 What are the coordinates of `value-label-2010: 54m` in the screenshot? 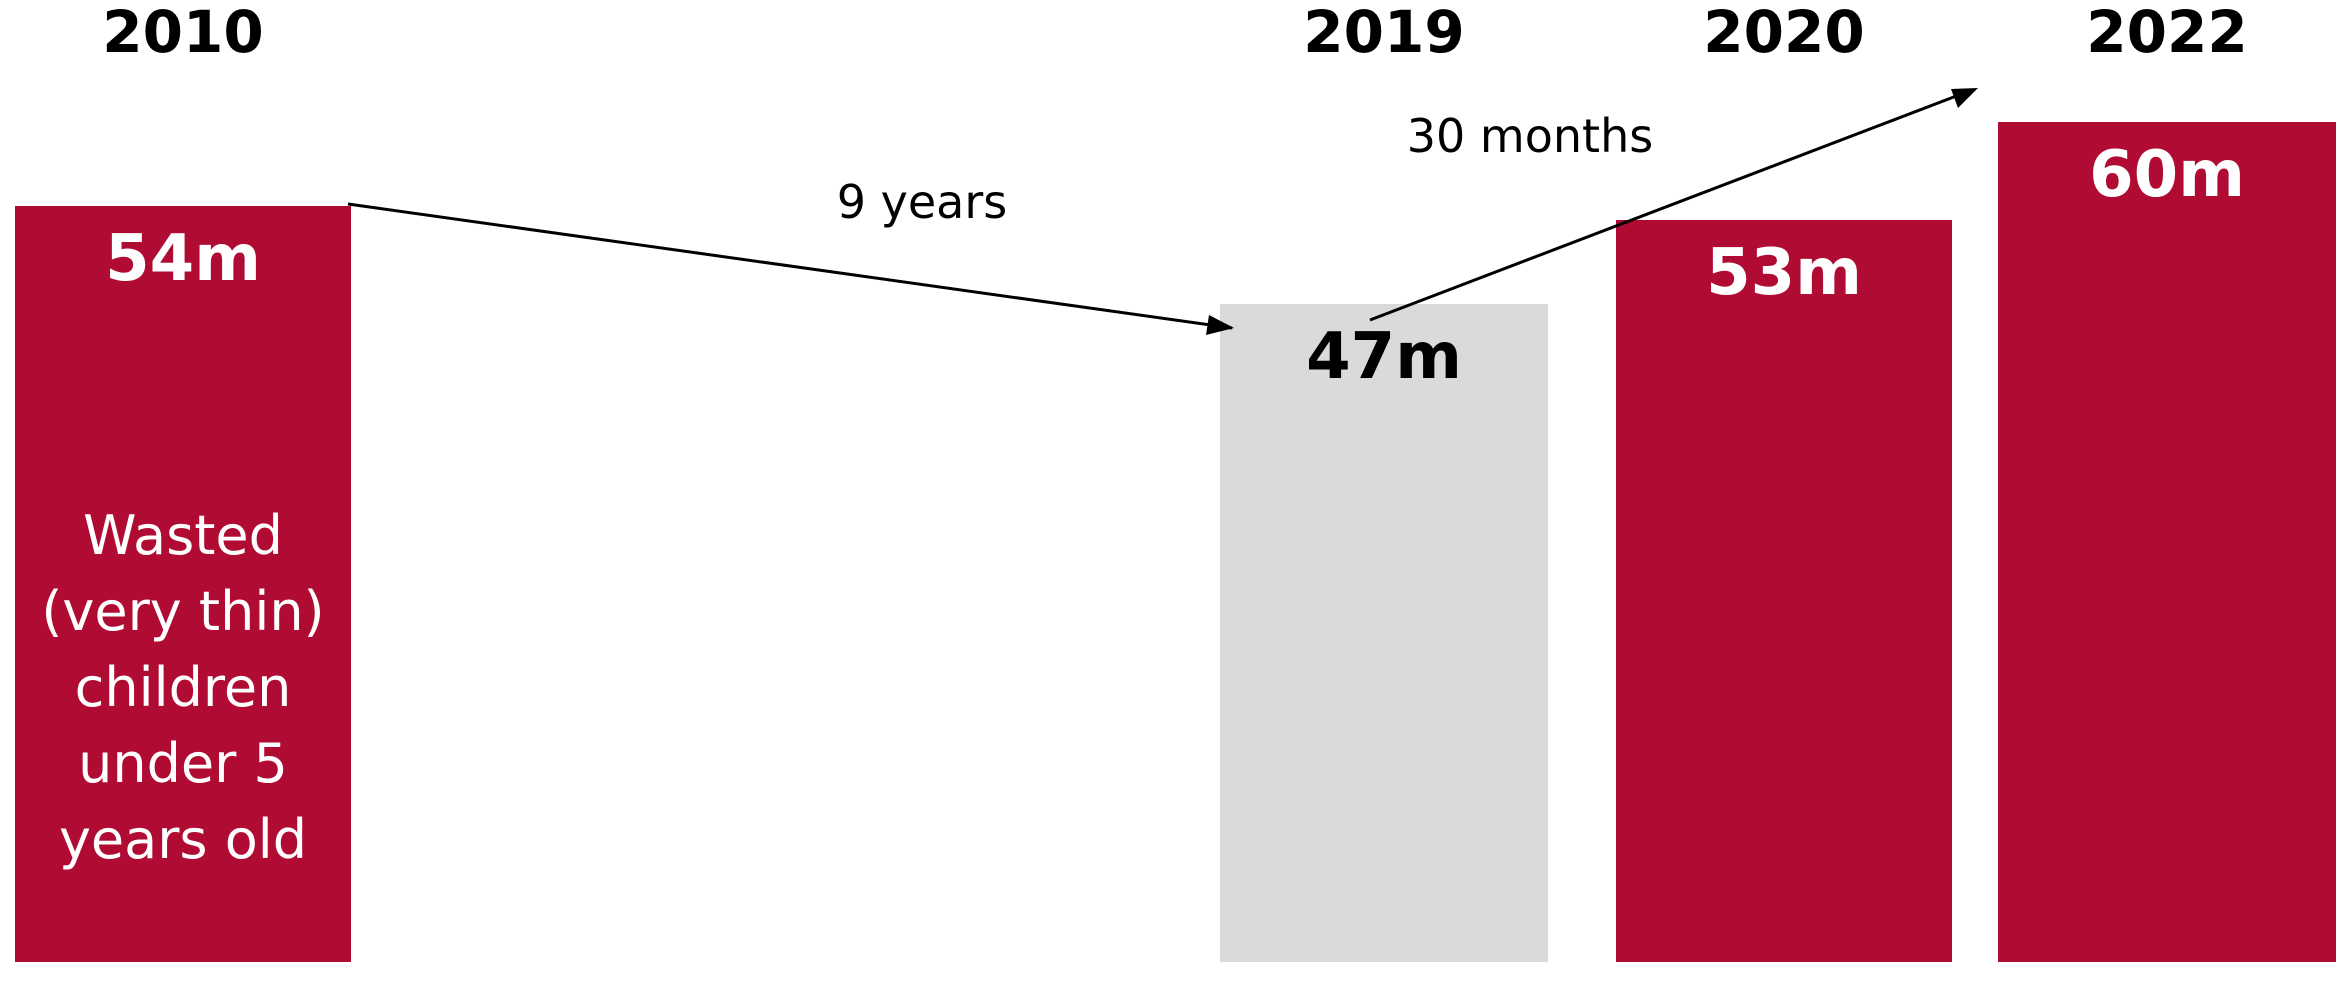 It's located at (183, 259).